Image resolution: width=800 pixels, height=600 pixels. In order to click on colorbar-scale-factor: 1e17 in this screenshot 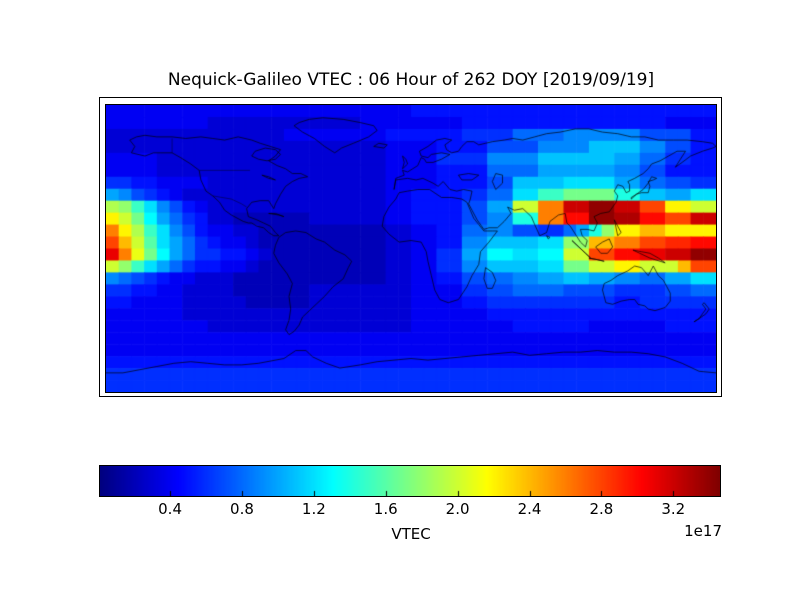, I will do `click(703, 531)`.